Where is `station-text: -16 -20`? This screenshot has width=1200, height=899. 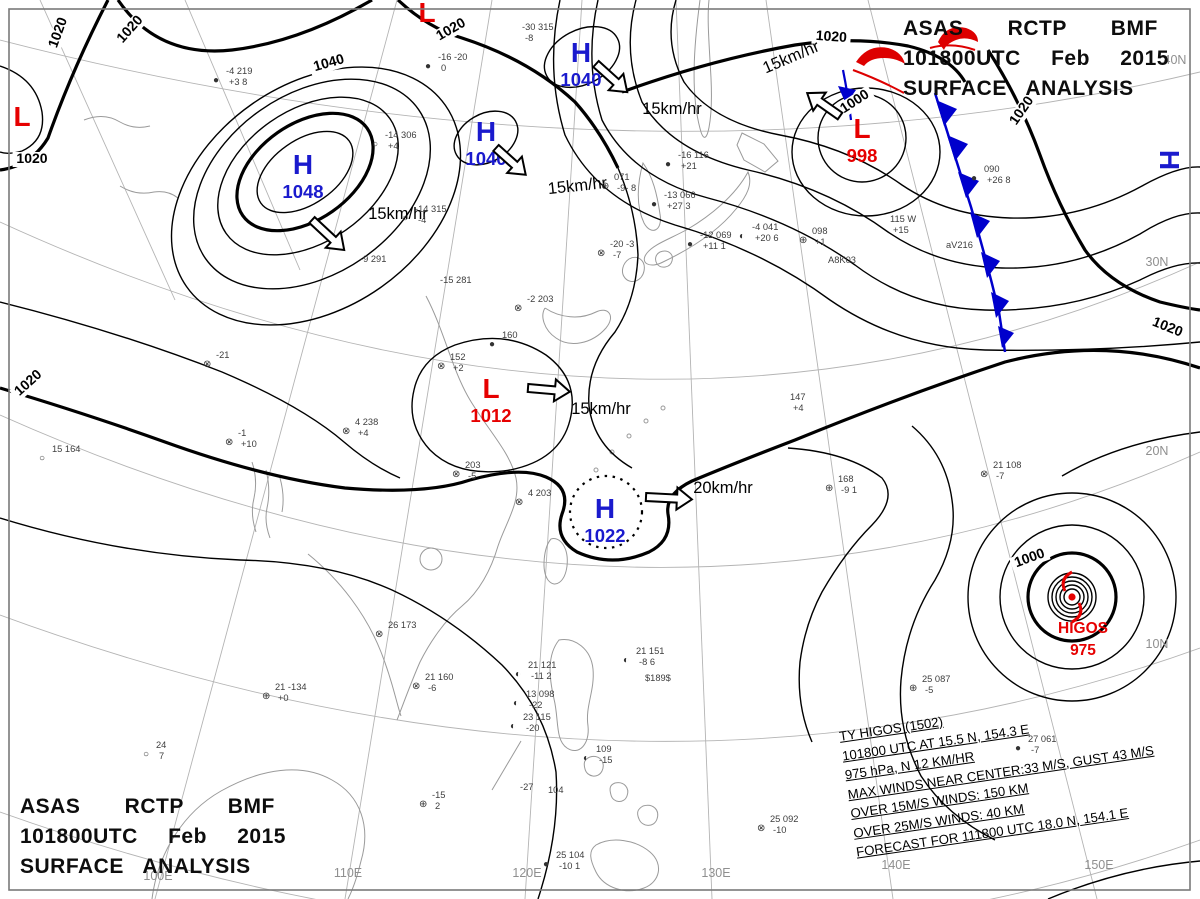 station-text: -16 -20 is located at coordinates (452, 57).